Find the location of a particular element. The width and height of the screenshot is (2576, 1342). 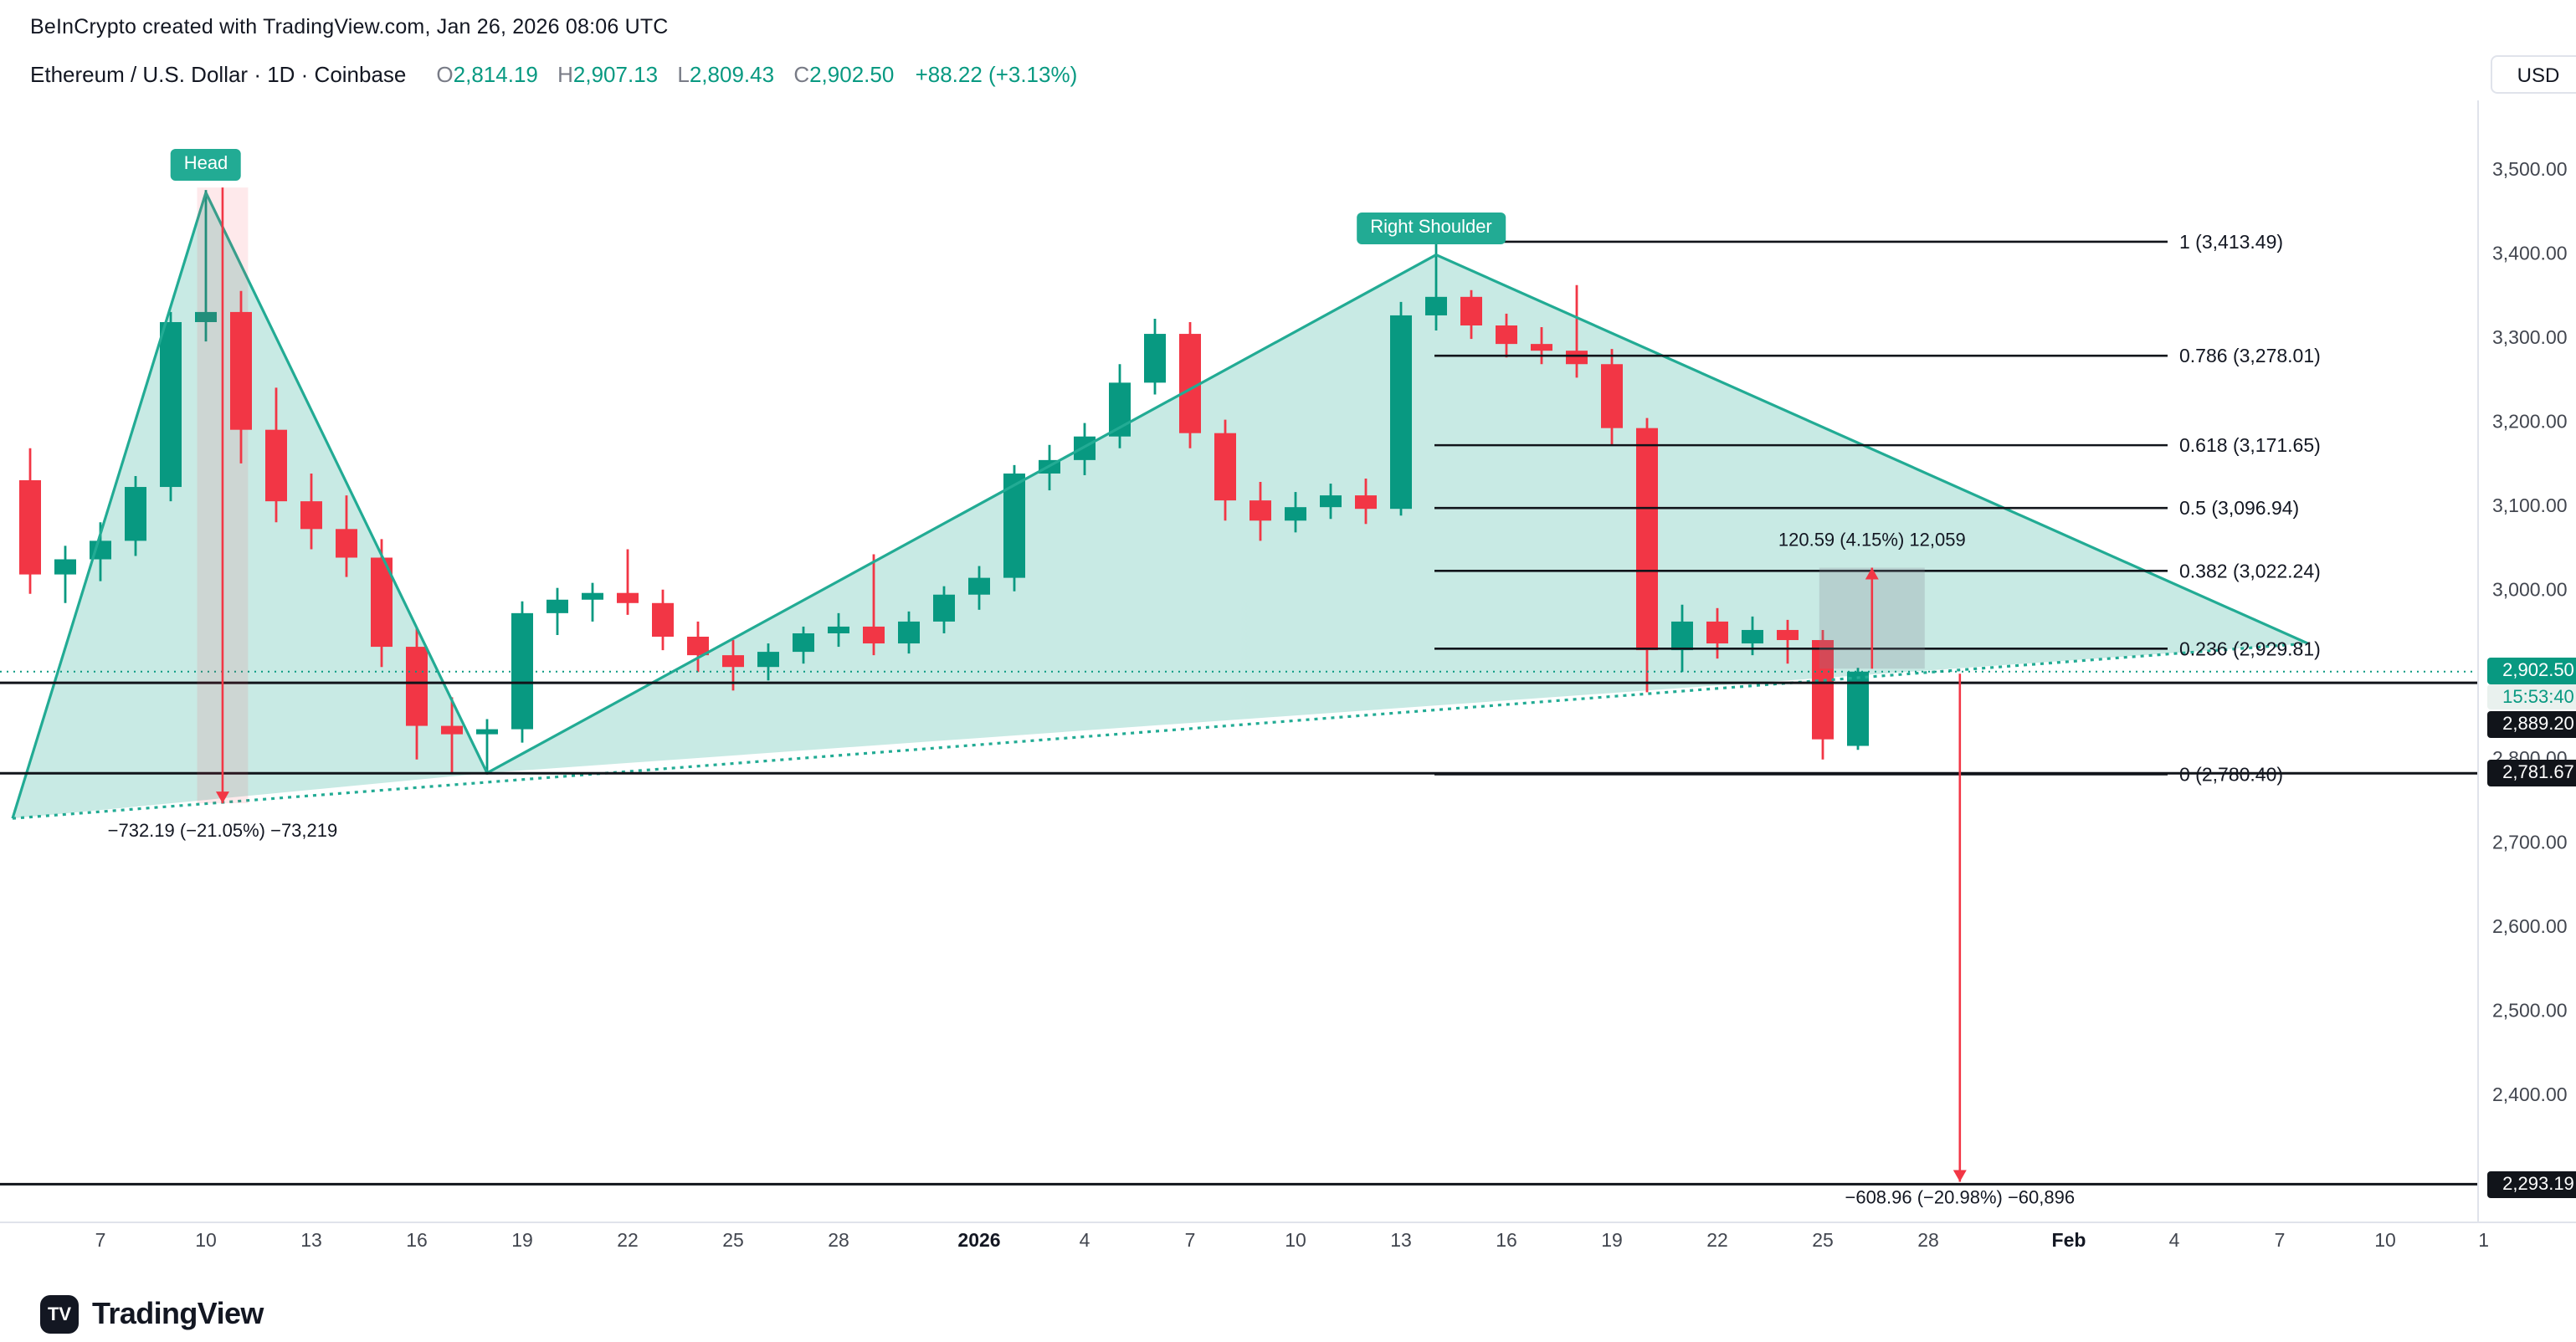

fib-level-label: 0.786 (3,278.01) is located at coordinates (2250, 355).